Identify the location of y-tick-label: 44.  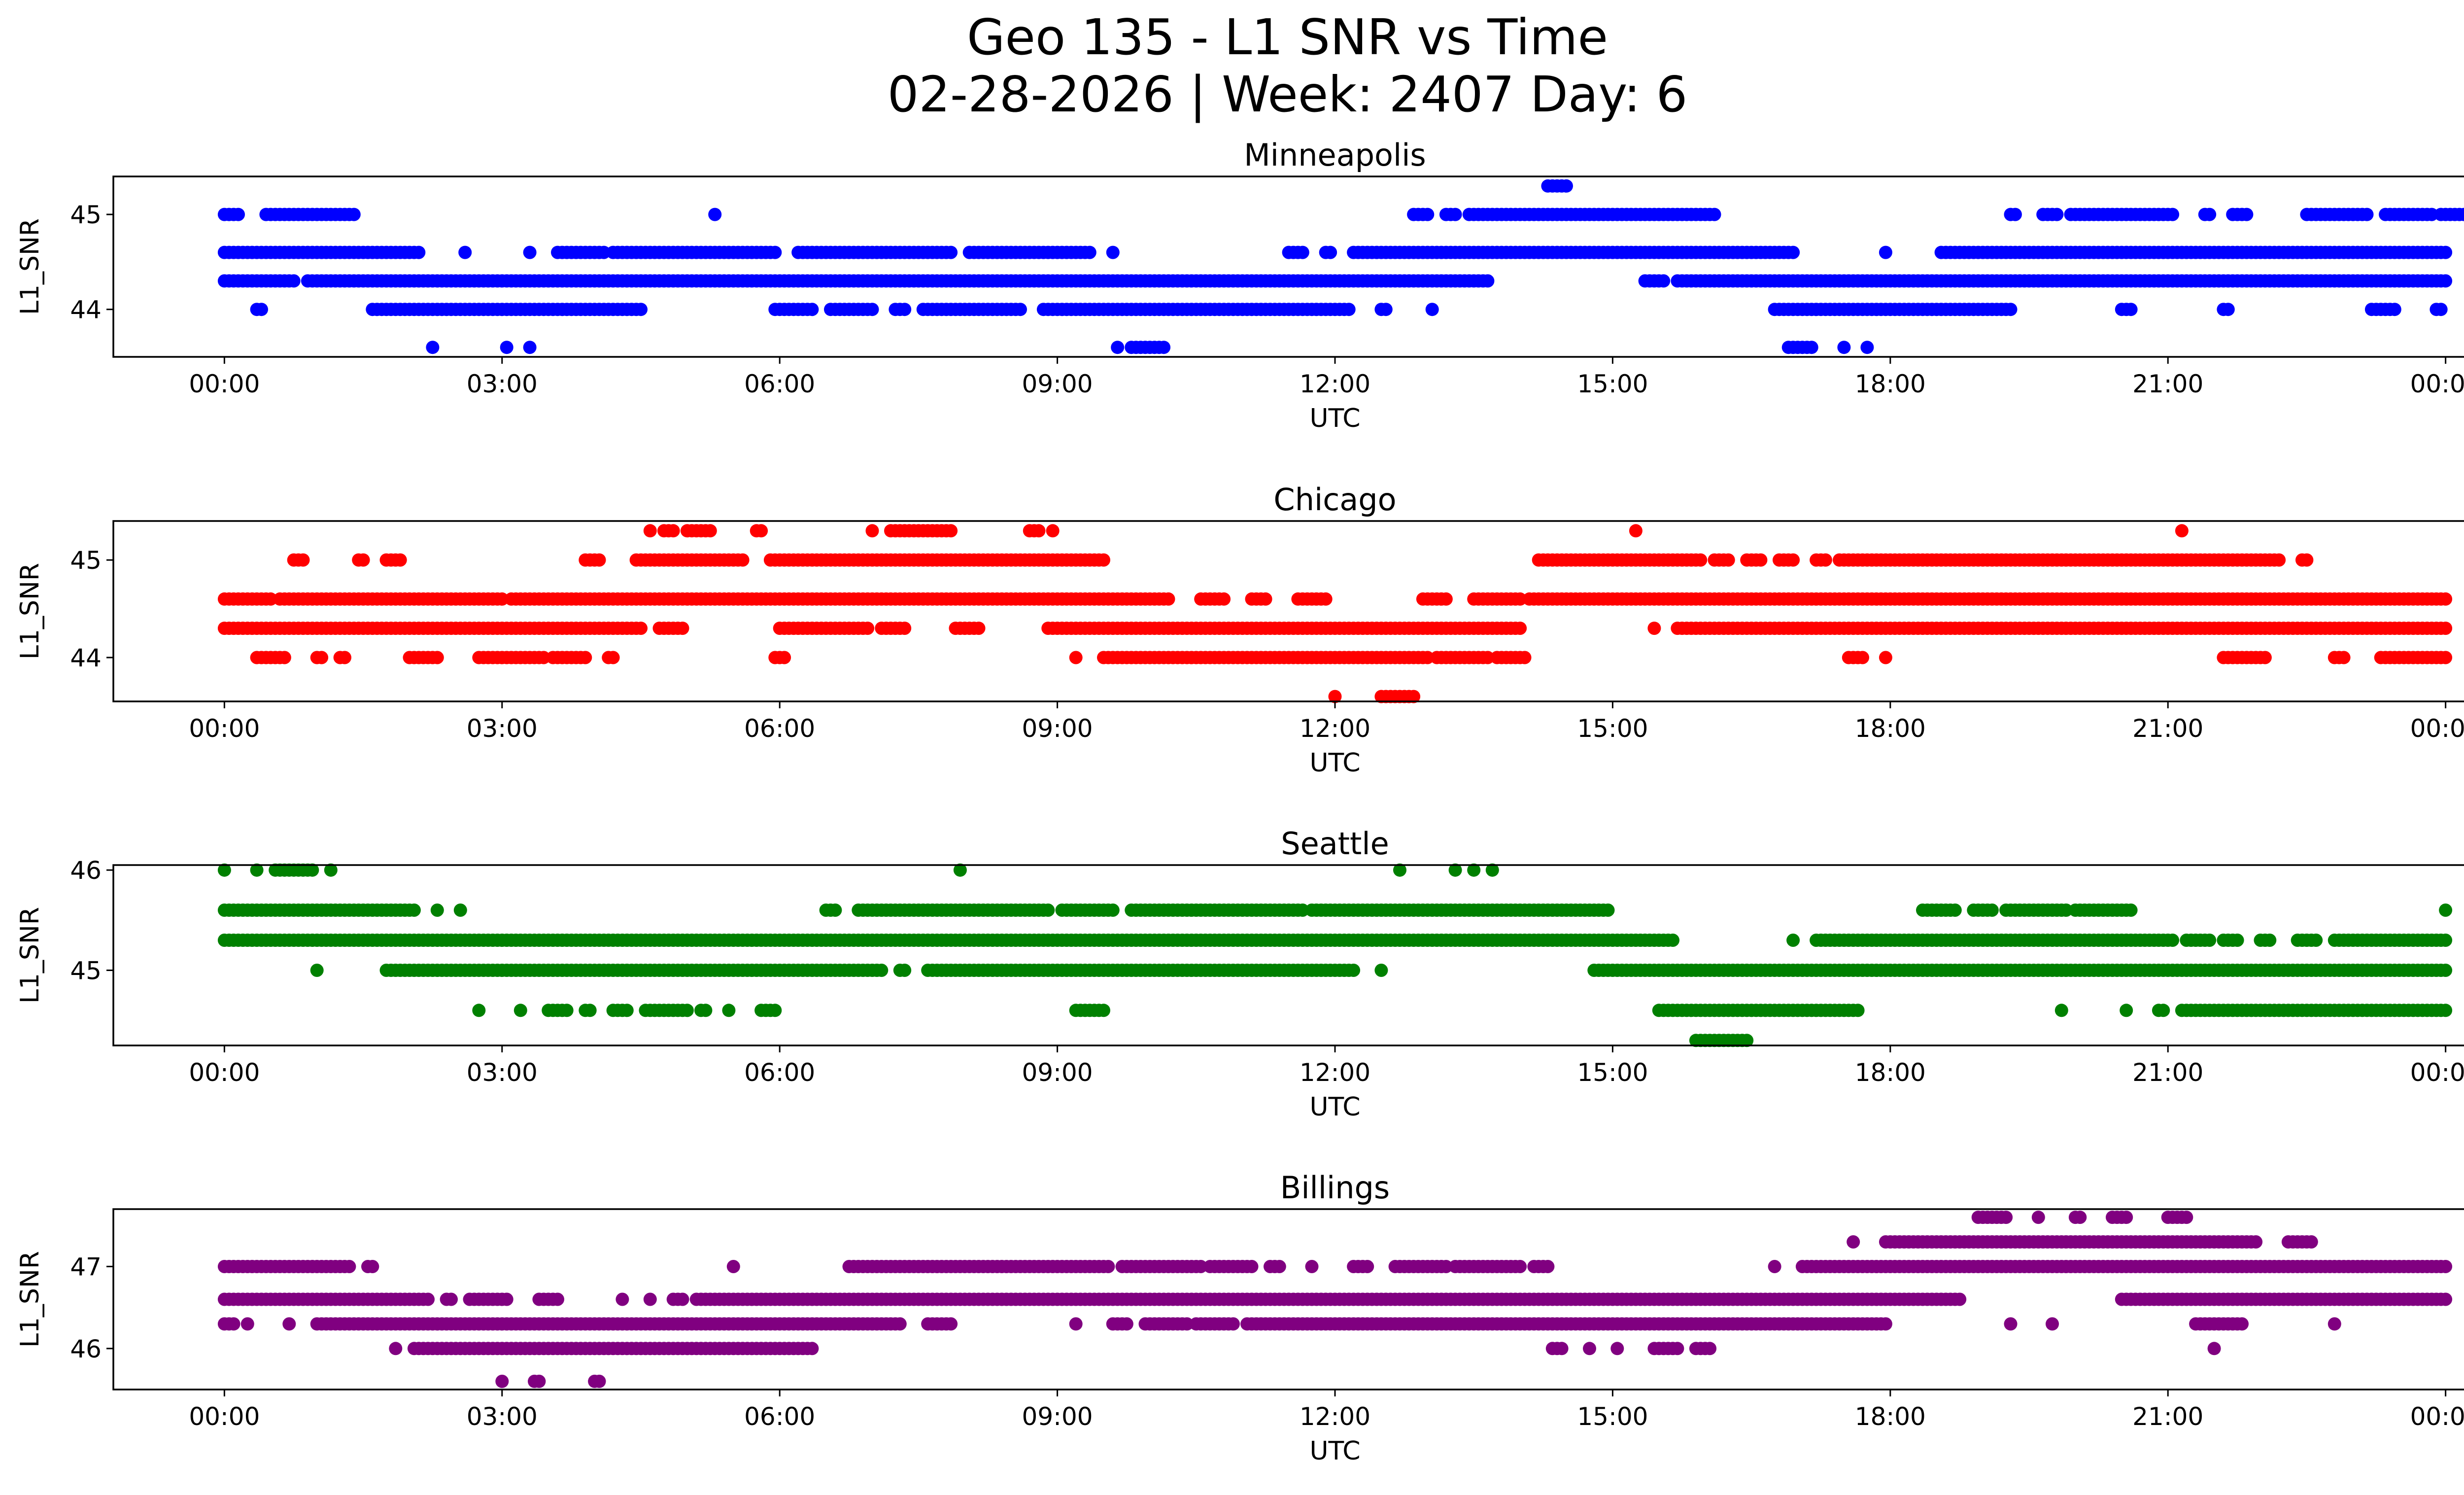
(86, 658).